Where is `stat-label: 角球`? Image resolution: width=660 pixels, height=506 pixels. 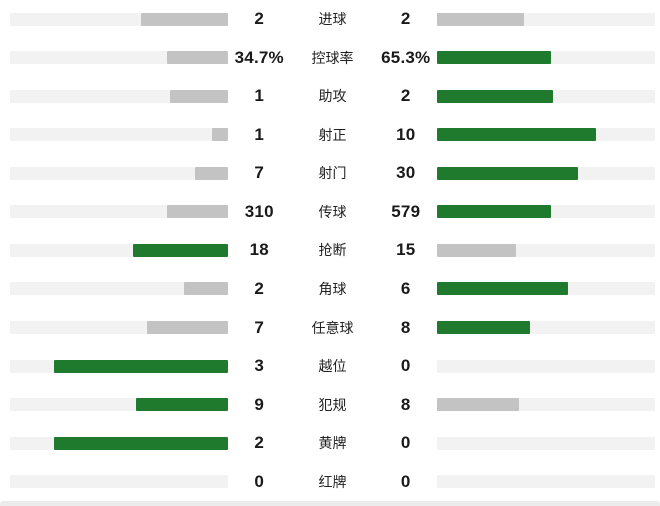
stat-label: 角球 is located at coordinates (332, 288).